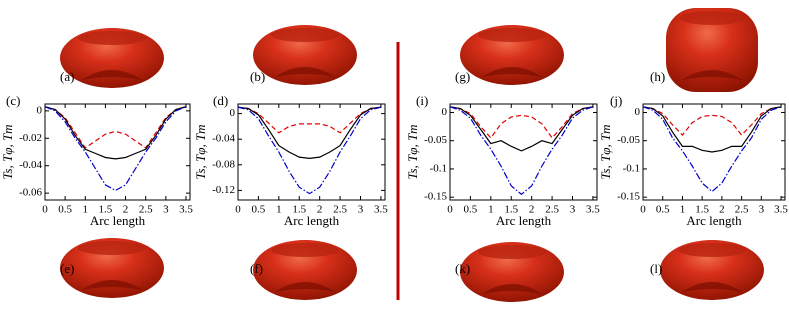 This screenshot has height=319, width=789. Describe the element at coordinates (616, 100) in the screenshot. I see `panel-label: (j)` at that location.